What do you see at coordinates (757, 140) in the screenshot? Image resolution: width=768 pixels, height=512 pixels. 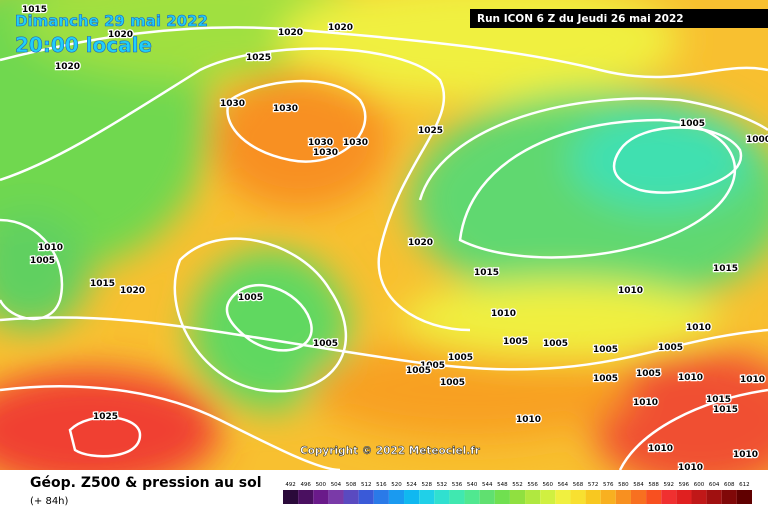 I see `isobar-label: 1000` at bounding box center [757, 140].